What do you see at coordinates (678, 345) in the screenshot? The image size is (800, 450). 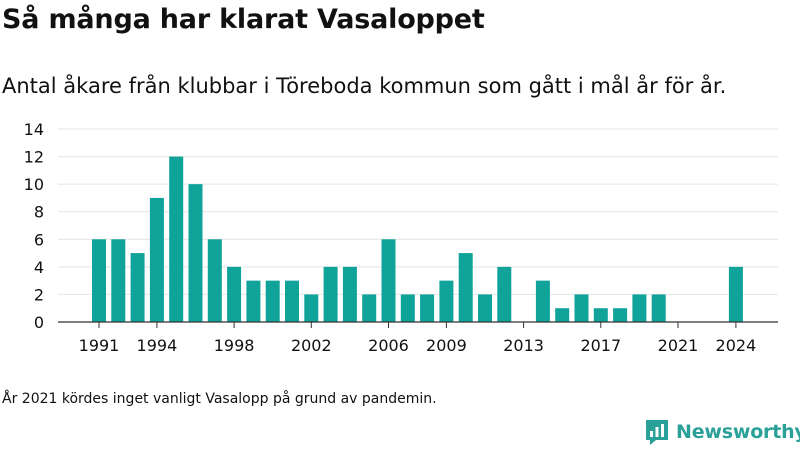 I see `x-tick-label: 2021` at bounding box center [678, 345].